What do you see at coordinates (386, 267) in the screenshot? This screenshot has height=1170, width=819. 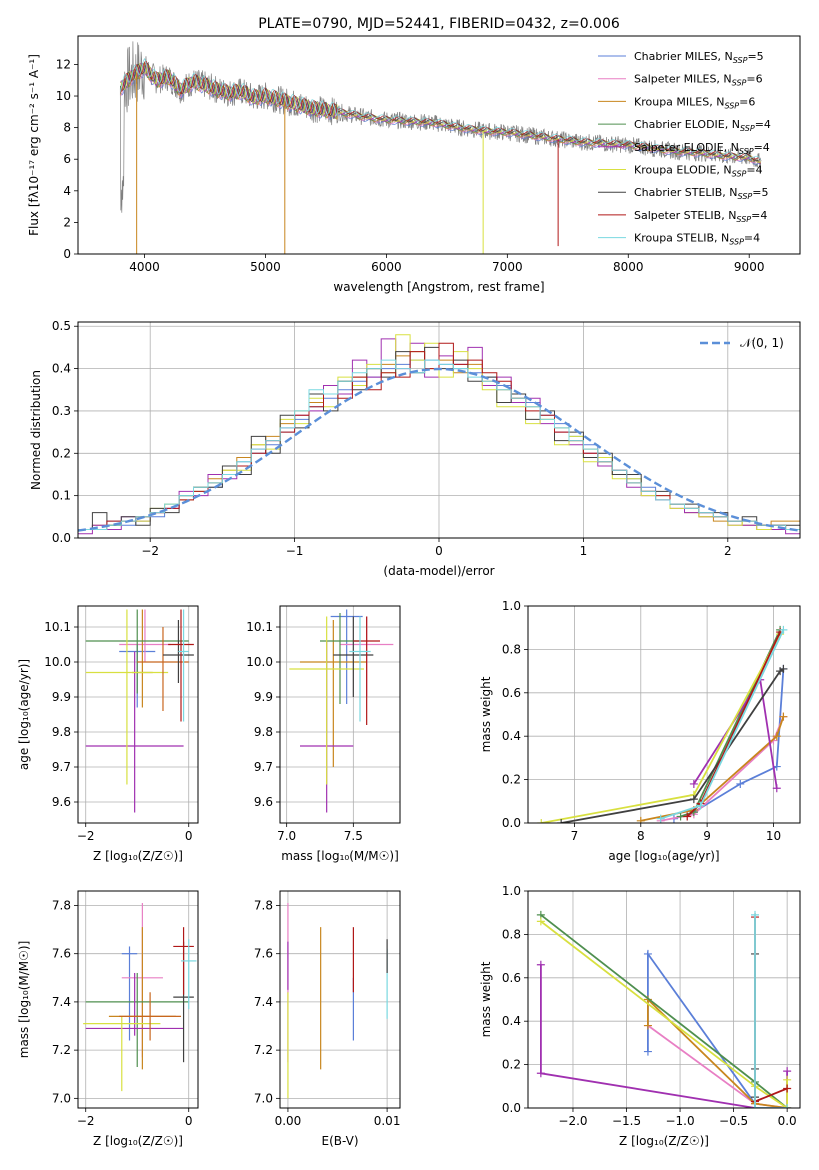 I see `x-tick-label: 6000` at bounding box center [386, 267].